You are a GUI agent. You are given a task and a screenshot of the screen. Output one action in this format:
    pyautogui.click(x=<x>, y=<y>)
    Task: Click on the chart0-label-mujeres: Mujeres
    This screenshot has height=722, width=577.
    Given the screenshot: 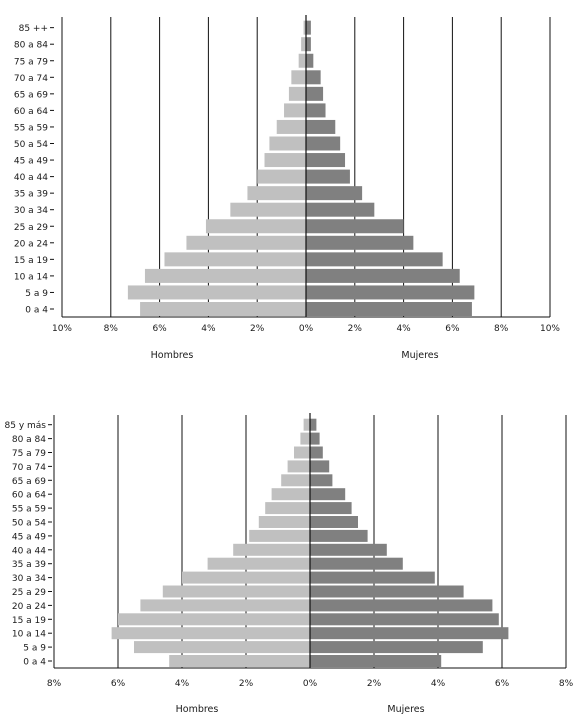 What is the action you would take?
    pyautogui.click(x=419, y=355)
    